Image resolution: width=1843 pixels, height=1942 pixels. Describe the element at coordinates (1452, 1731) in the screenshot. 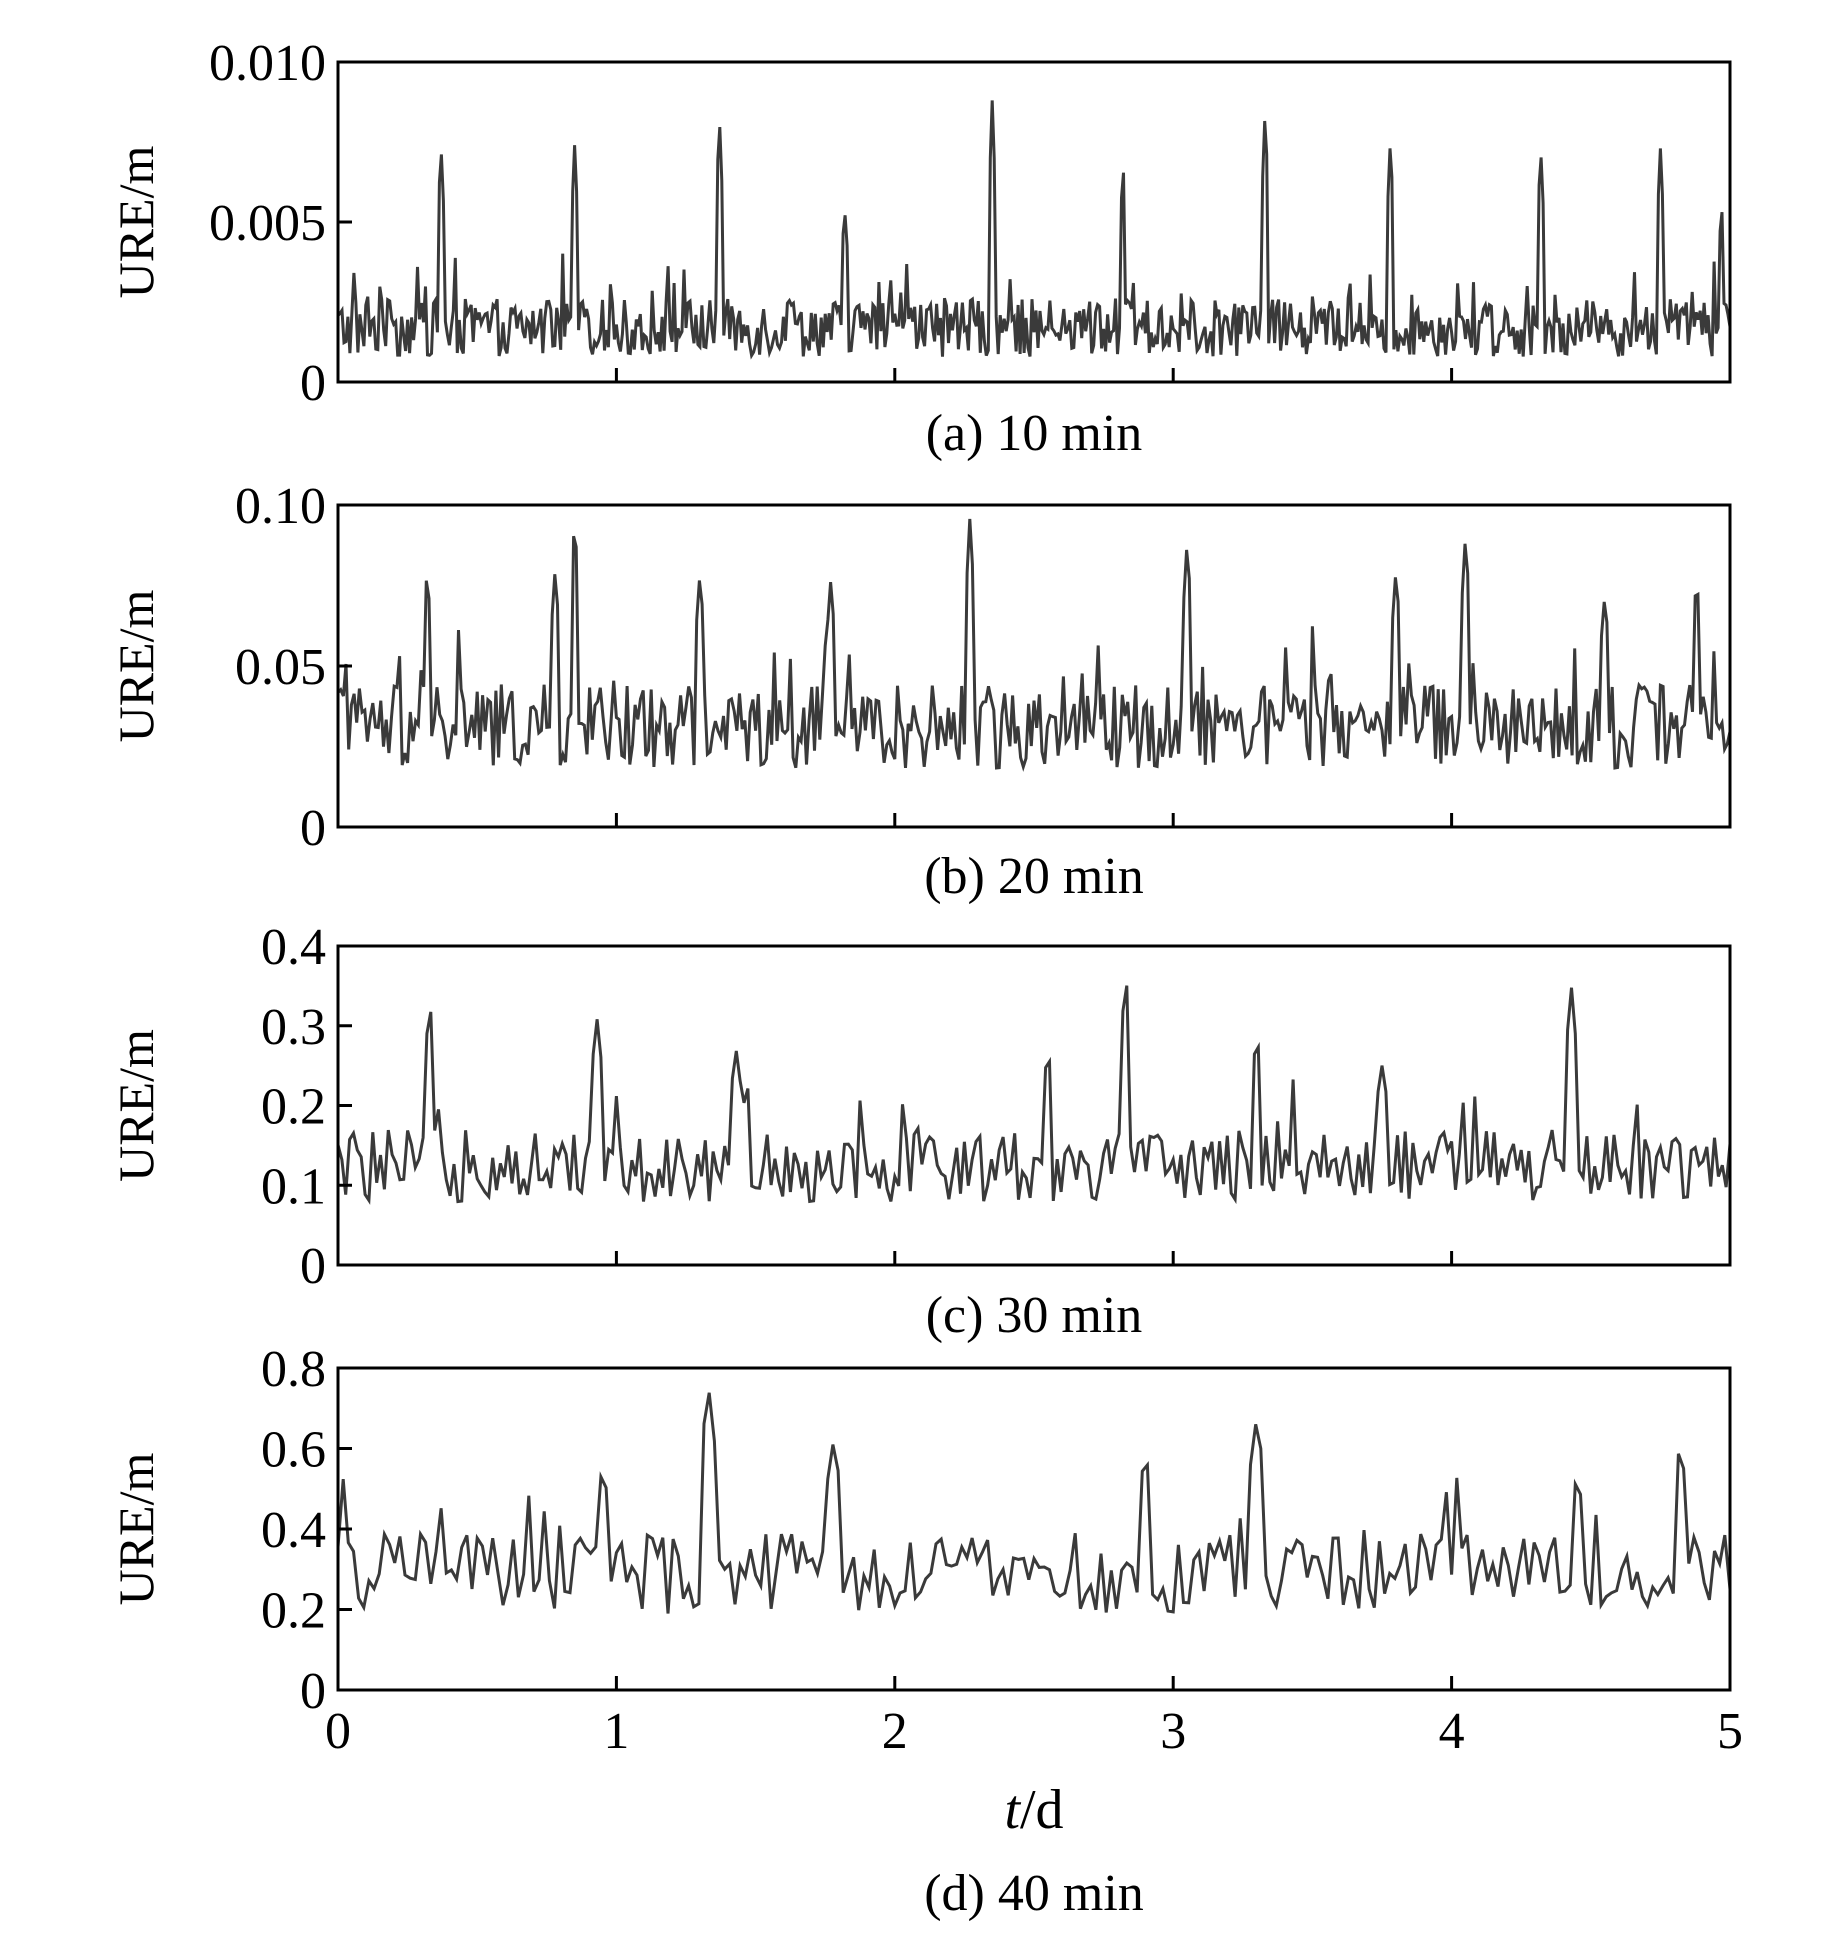

I see `x-tick-label-d: 4` at that location.